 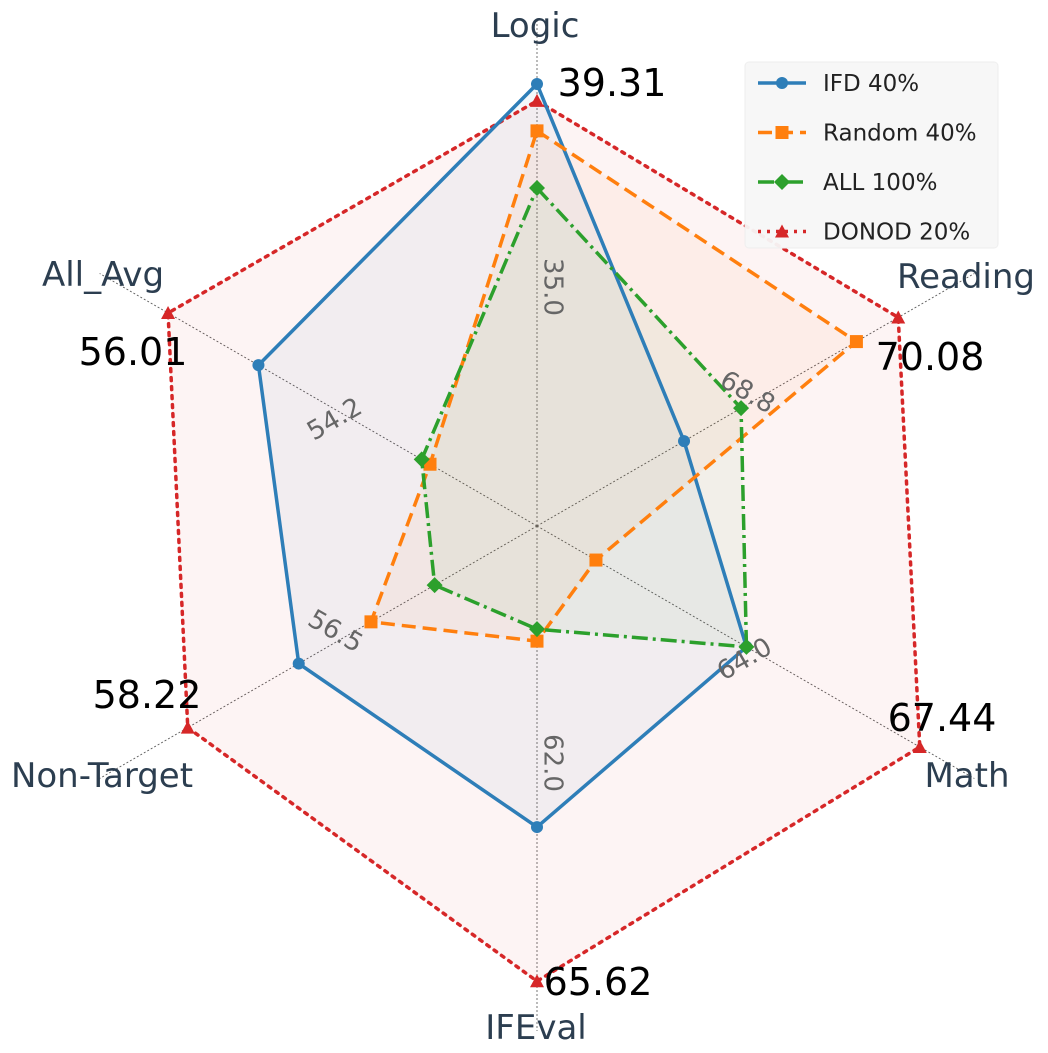 I want to click on legend-label-0: IFD 40%, so click(x=871, y=84).